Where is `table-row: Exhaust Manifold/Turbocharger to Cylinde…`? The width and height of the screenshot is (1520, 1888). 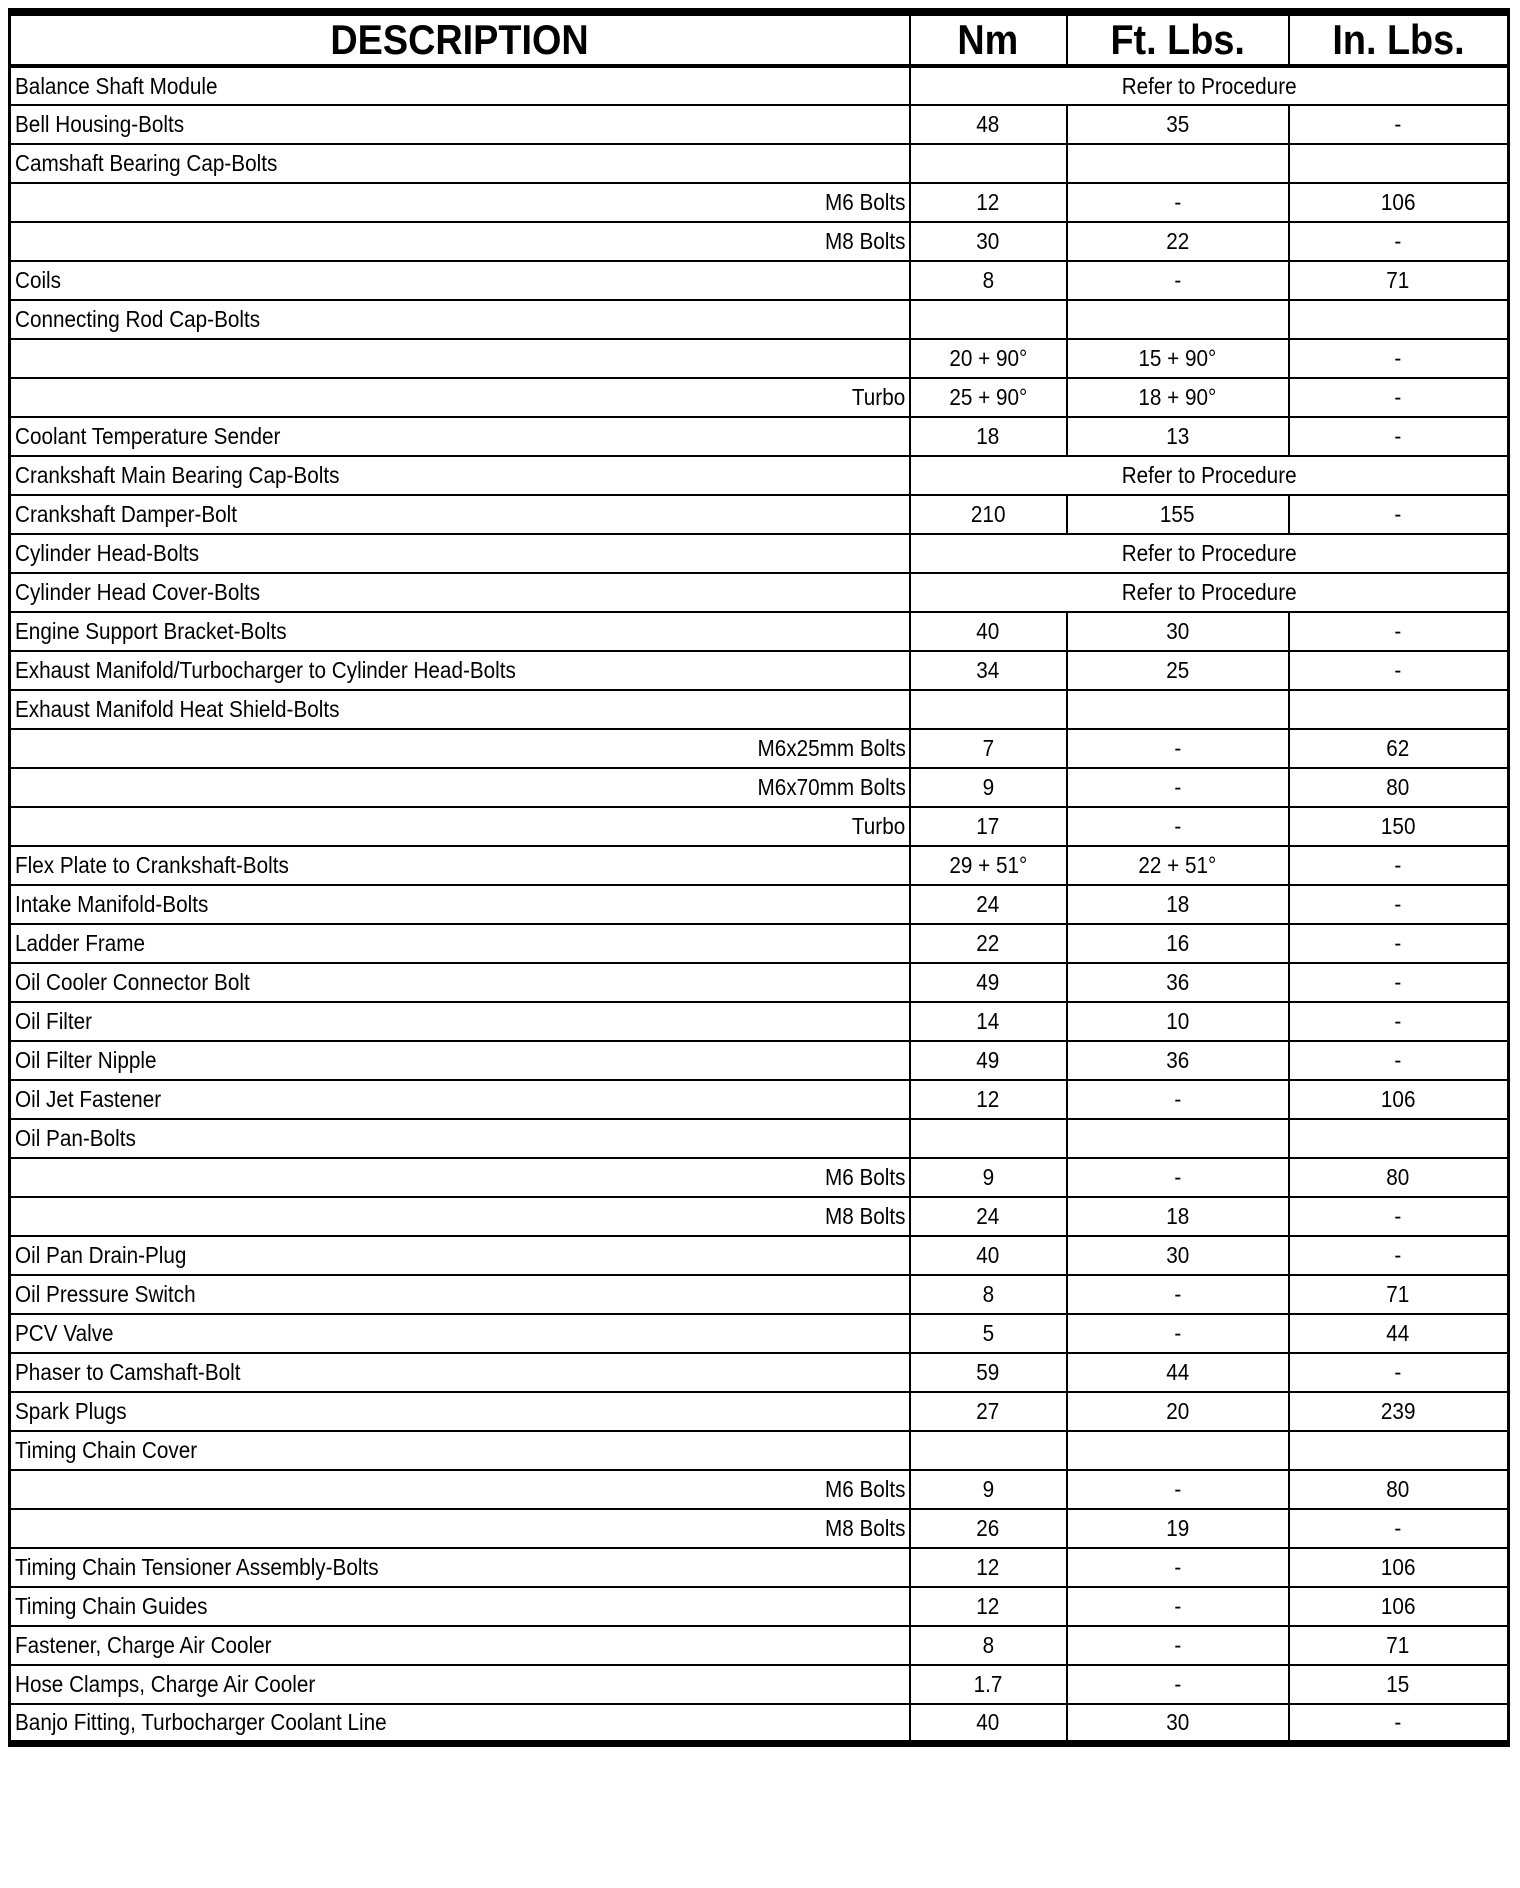 table-row: Exhaust Manifold/Turbocharger to Cylinde… is located at coordinates (759, 670).